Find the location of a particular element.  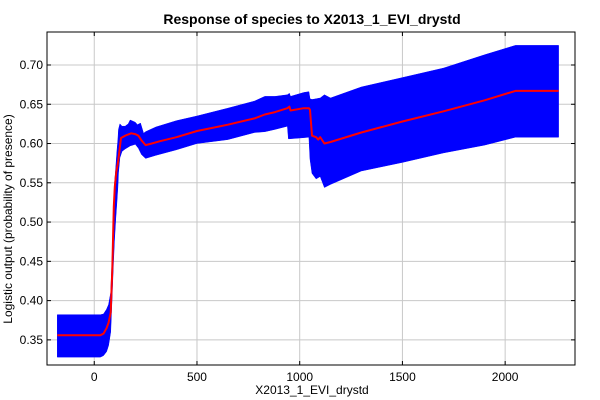

x-tick-label: 1500 is located at coordinates (402, 377).